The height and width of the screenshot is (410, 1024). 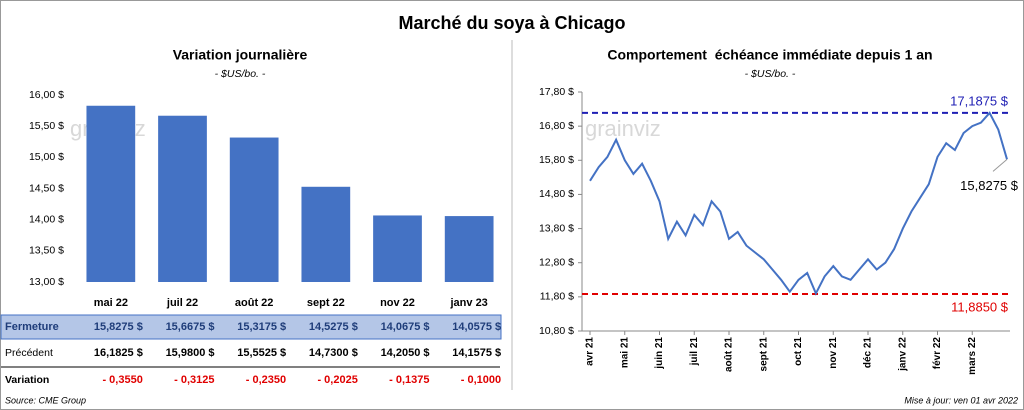 I want to click on reference-label: 17,1875 $, so click(x=979, y=100).